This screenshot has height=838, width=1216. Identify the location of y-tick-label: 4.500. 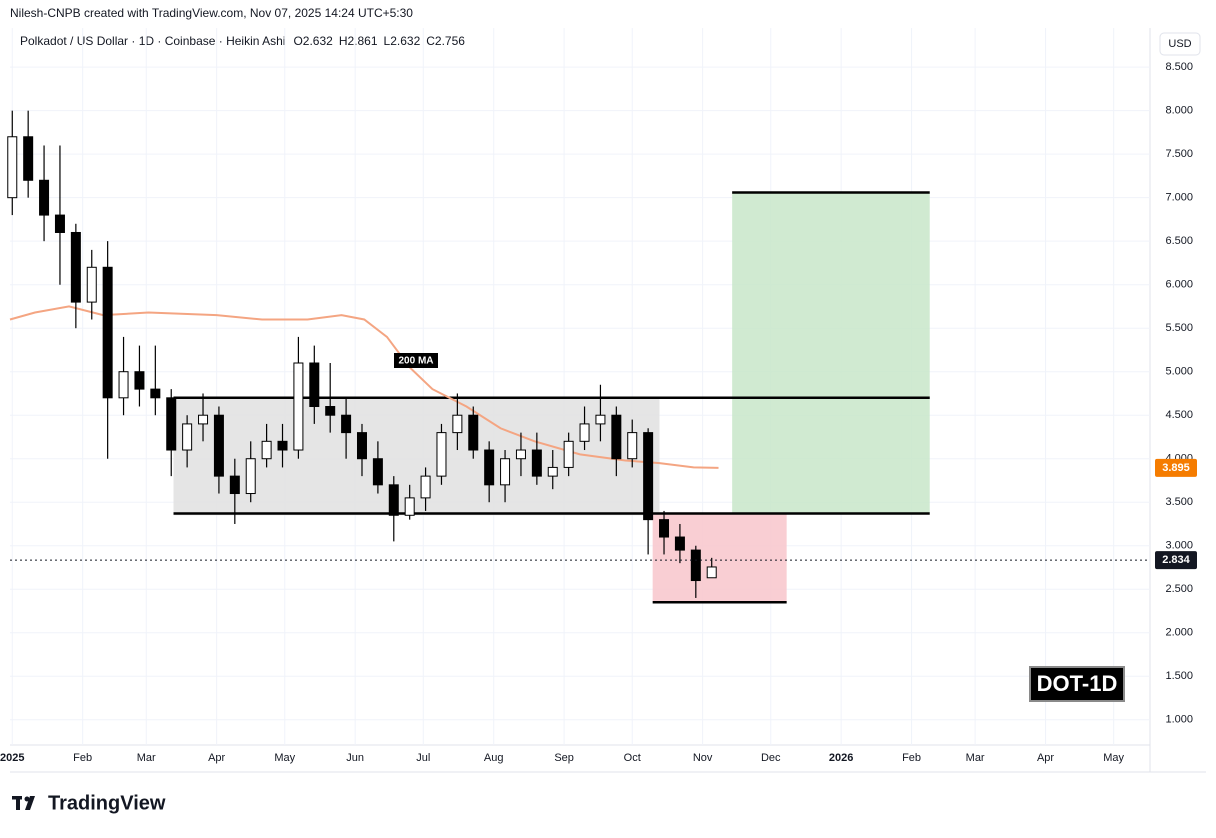
(1179, 415).